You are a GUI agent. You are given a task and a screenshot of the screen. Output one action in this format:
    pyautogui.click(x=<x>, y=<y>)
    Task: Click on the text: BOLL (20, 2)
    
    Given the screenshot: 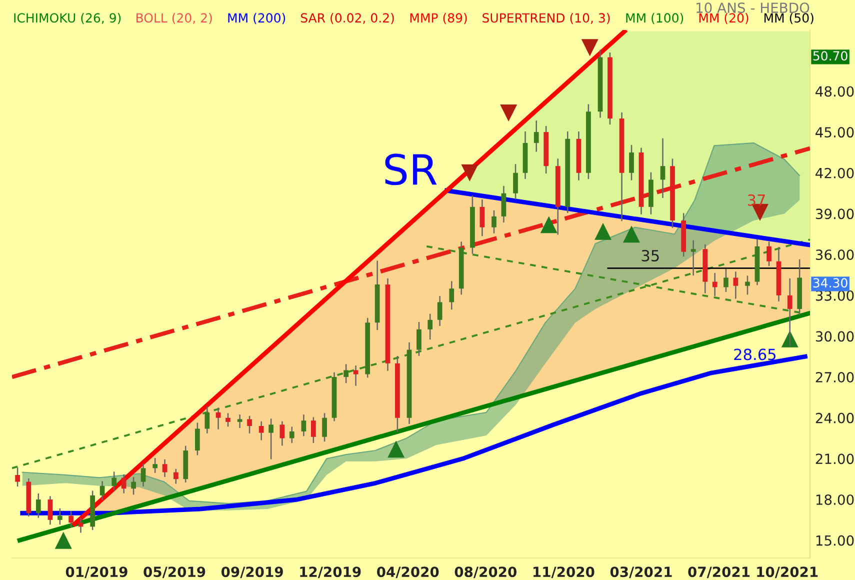 What is the action you would take?
    pyautogui.click(x=174, y=18)
    